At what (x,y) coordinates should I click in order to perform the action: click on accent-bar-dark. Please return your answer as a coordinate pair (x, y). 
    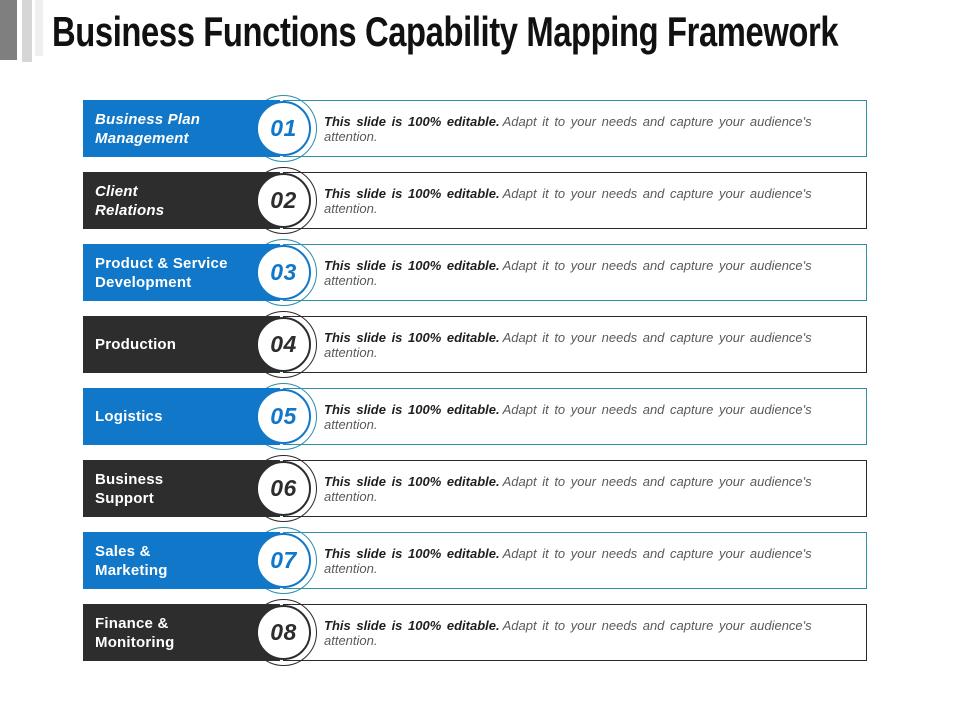
    Looking at the image, I should click on (8, 30).